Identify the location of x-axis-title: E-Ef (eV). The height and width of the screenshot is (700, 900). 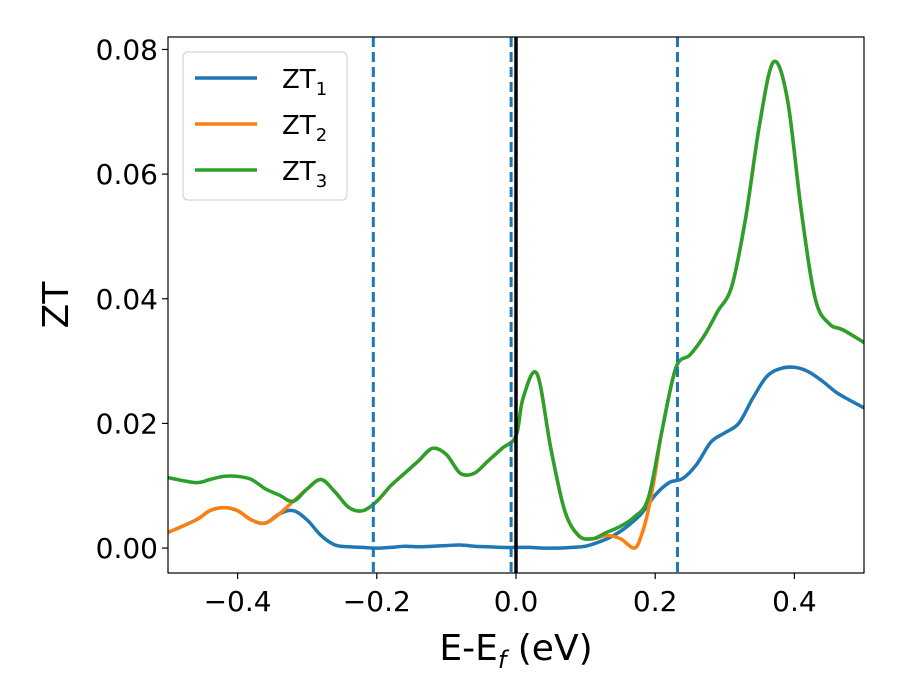
(515, 651).